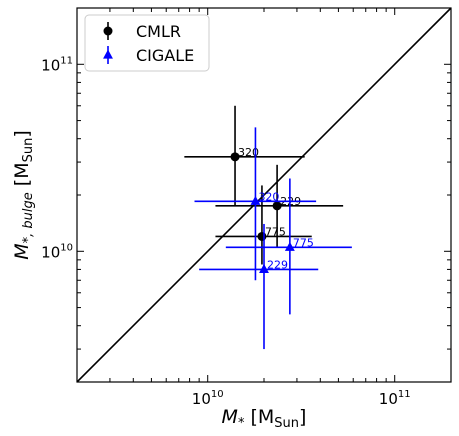 This screenshot has width=459, height=436. I want to click on legend: CMLR CIGALE, so click(147, 43).